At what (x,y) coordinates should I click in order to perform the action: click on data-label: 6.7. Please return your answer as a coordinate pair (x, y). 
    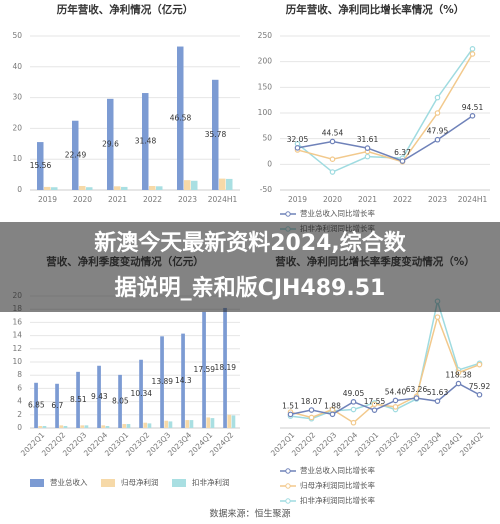
    Looking at the image, I should click on (57, 405).